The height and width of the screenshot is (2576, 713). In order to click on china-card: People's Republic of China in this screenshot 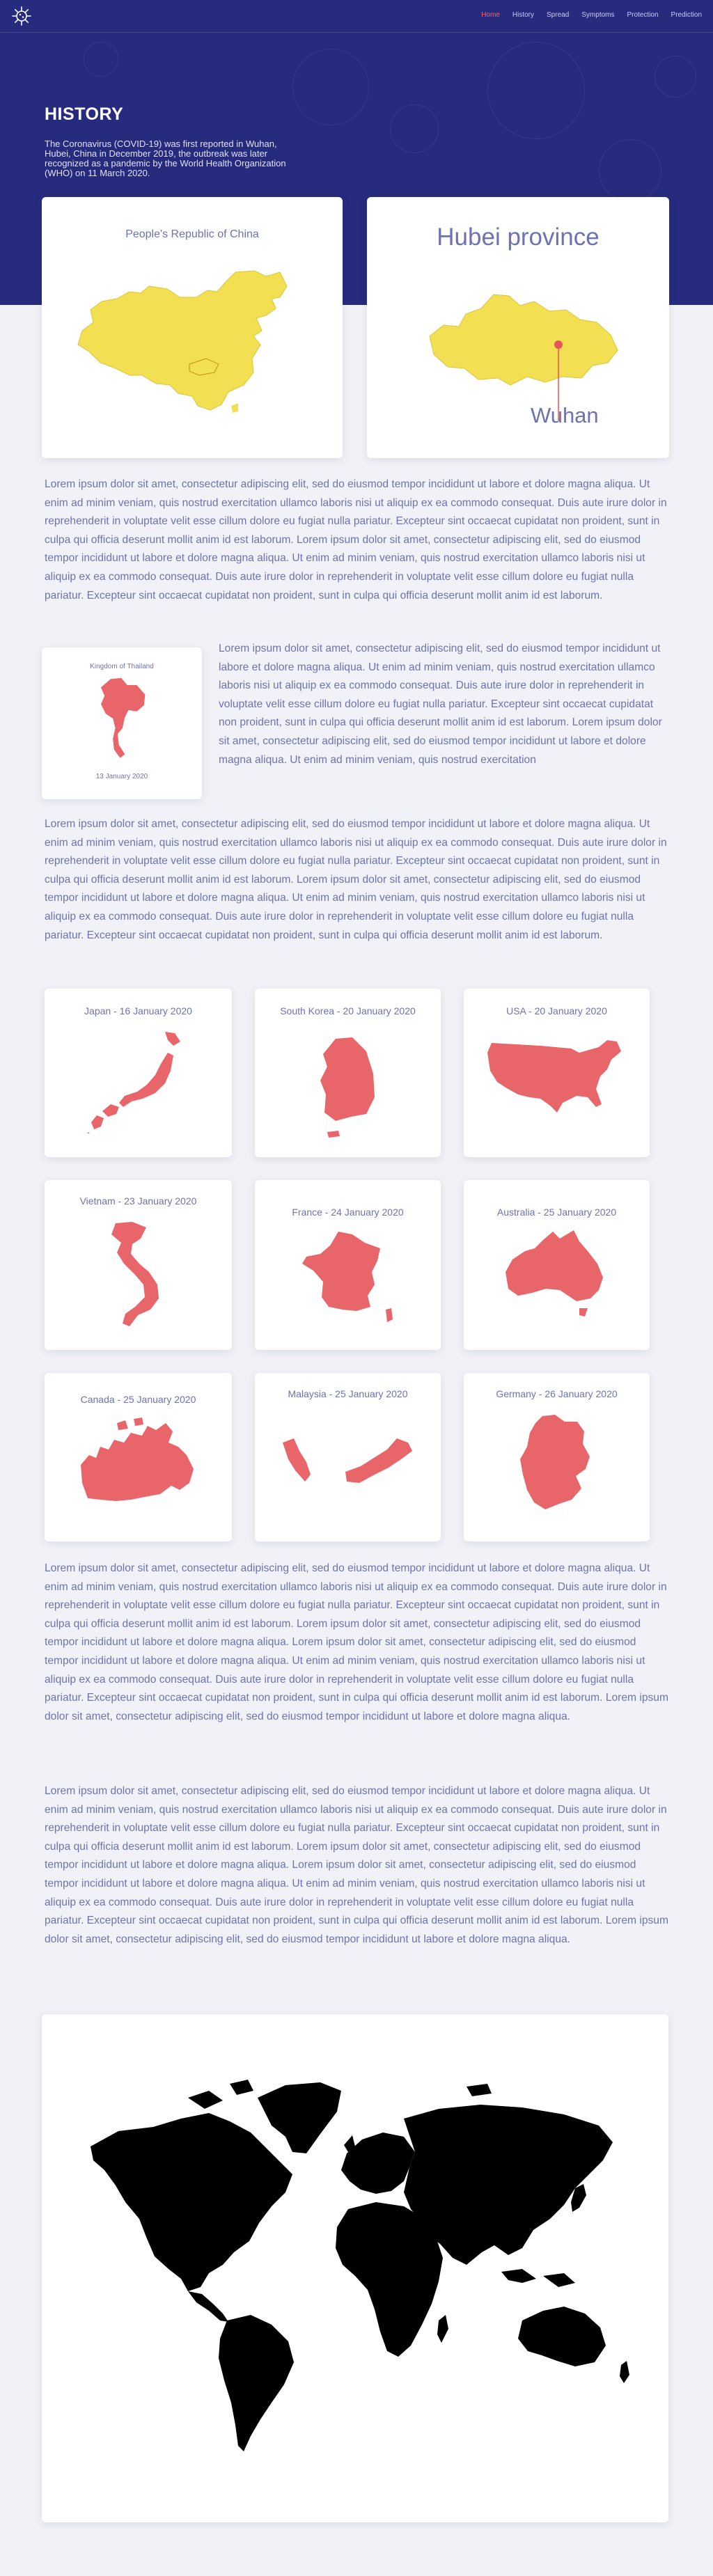, I will do `click(192, 327)`.